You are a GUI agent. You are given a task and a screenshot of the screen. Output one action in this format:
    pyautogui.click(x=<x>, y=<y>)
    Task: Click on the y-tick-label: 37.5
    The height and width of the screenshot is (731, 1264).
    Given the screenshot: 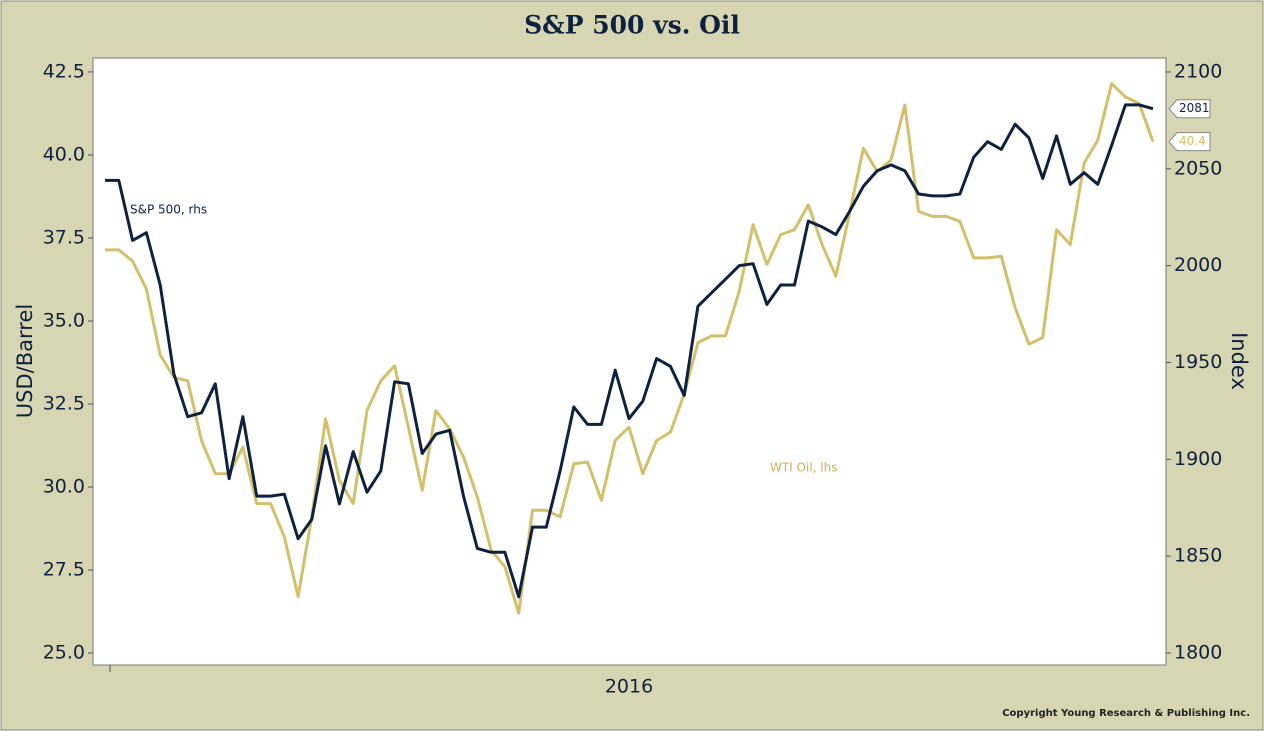 What is the action you would take?
    pyautogui.click(x=64, y=237)
    